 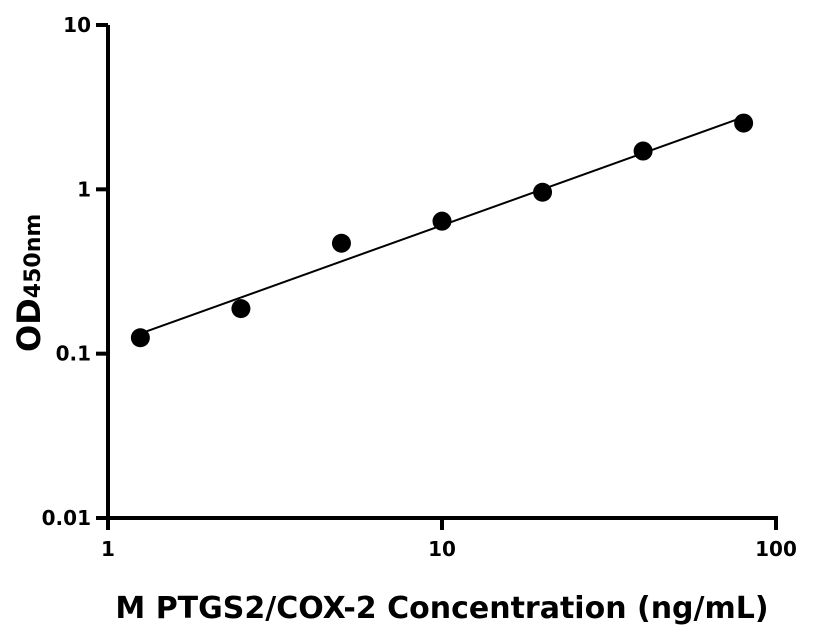 What do you see at coordinates (441, 608) in the screenshot?
I see `x-axis-label: M PTGS2/COX-2 Concentration (ng/mL)` at bounding box center [441, 608].